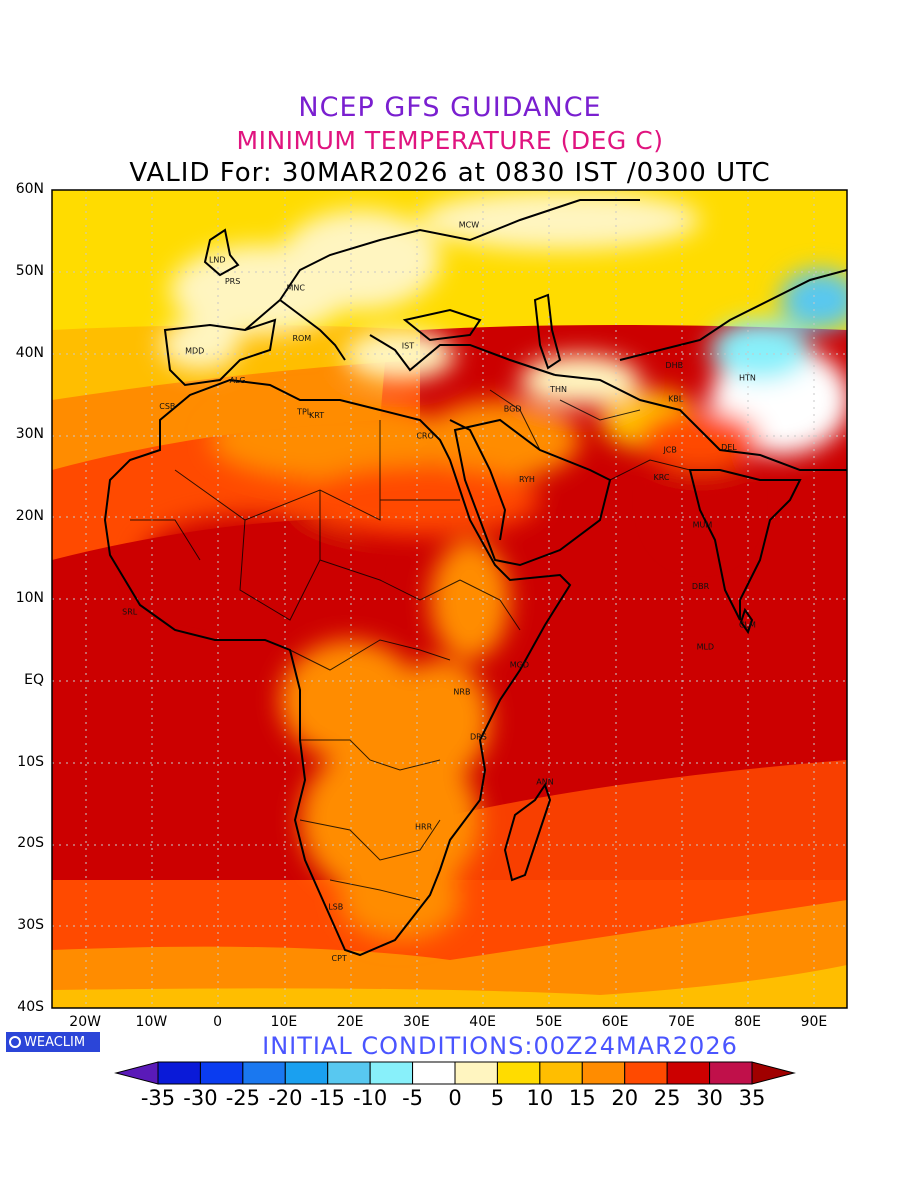  Describe the element at coordinates (662, 477) in the screenshot. I see `city-label: KRC` at that location.